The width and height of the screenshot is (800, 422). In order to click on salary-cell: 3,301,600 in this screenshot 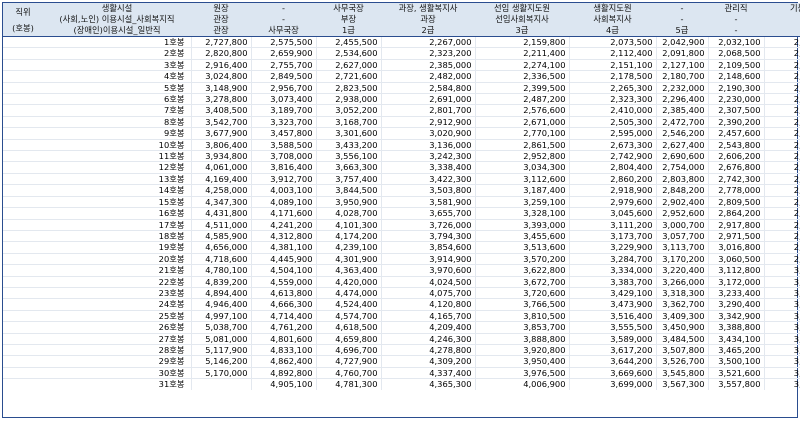, I will do `click(348, 133)`.